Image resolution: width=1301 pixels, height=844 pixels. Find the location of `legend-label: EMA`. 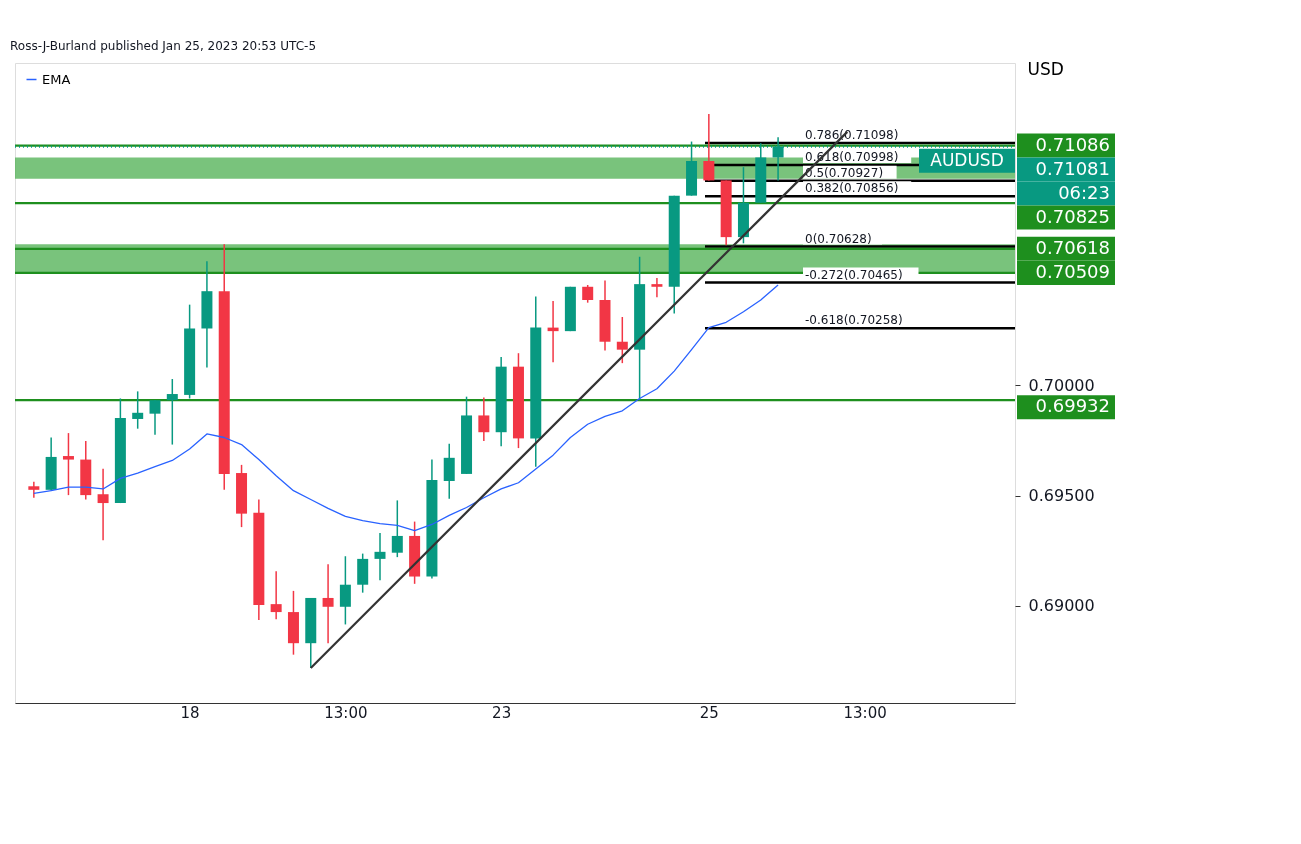

legend-label: EMA is located at coordinates (56, 79).